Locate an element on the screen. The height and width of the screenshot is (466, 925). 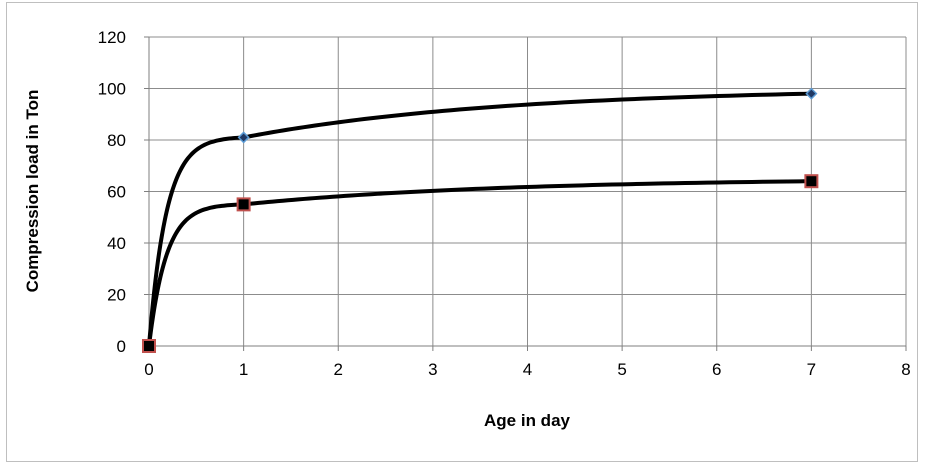
x-tick-label-7: 7 is located at coordinates (811, 369).